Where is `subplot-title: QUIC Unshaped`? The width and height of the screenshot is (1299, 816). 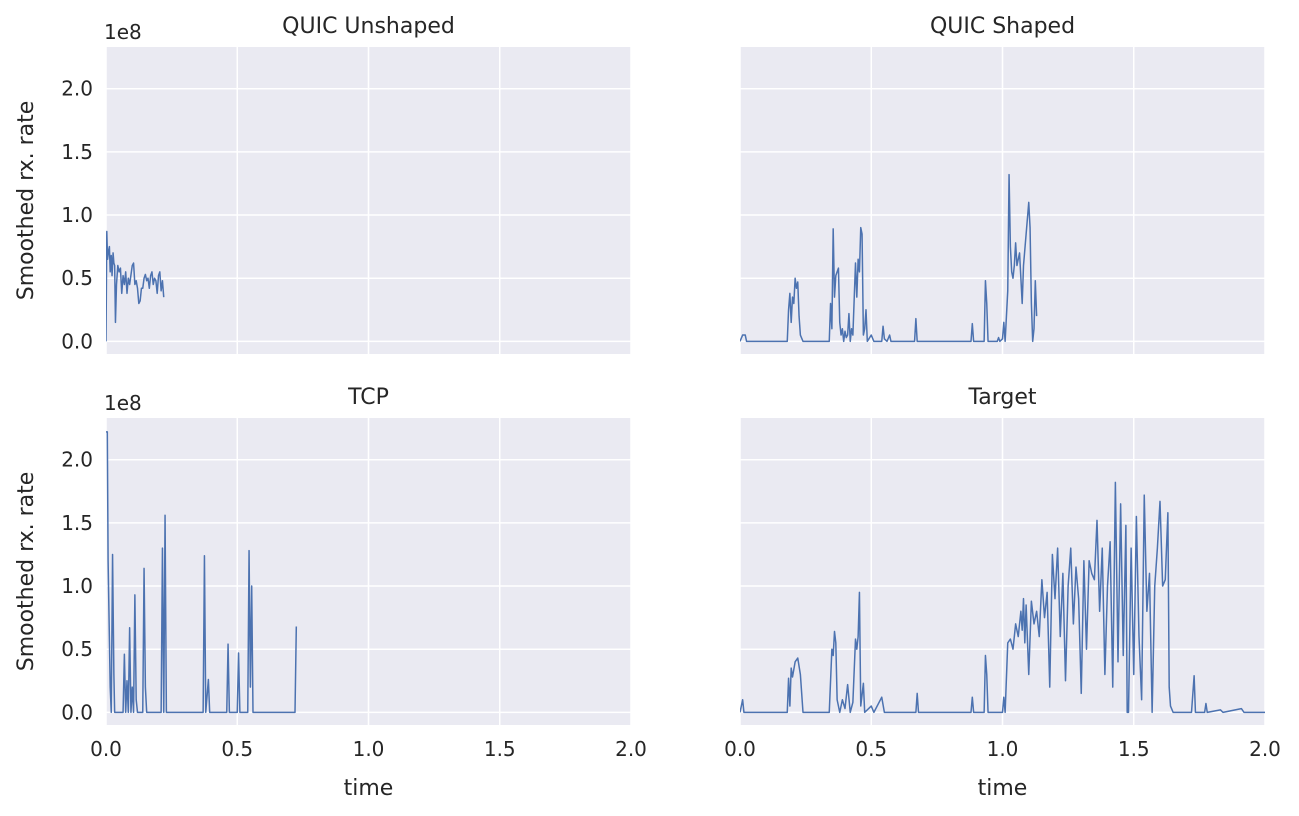 subplot-title: QUIC Unshaped is located at coordinates (368, 26).